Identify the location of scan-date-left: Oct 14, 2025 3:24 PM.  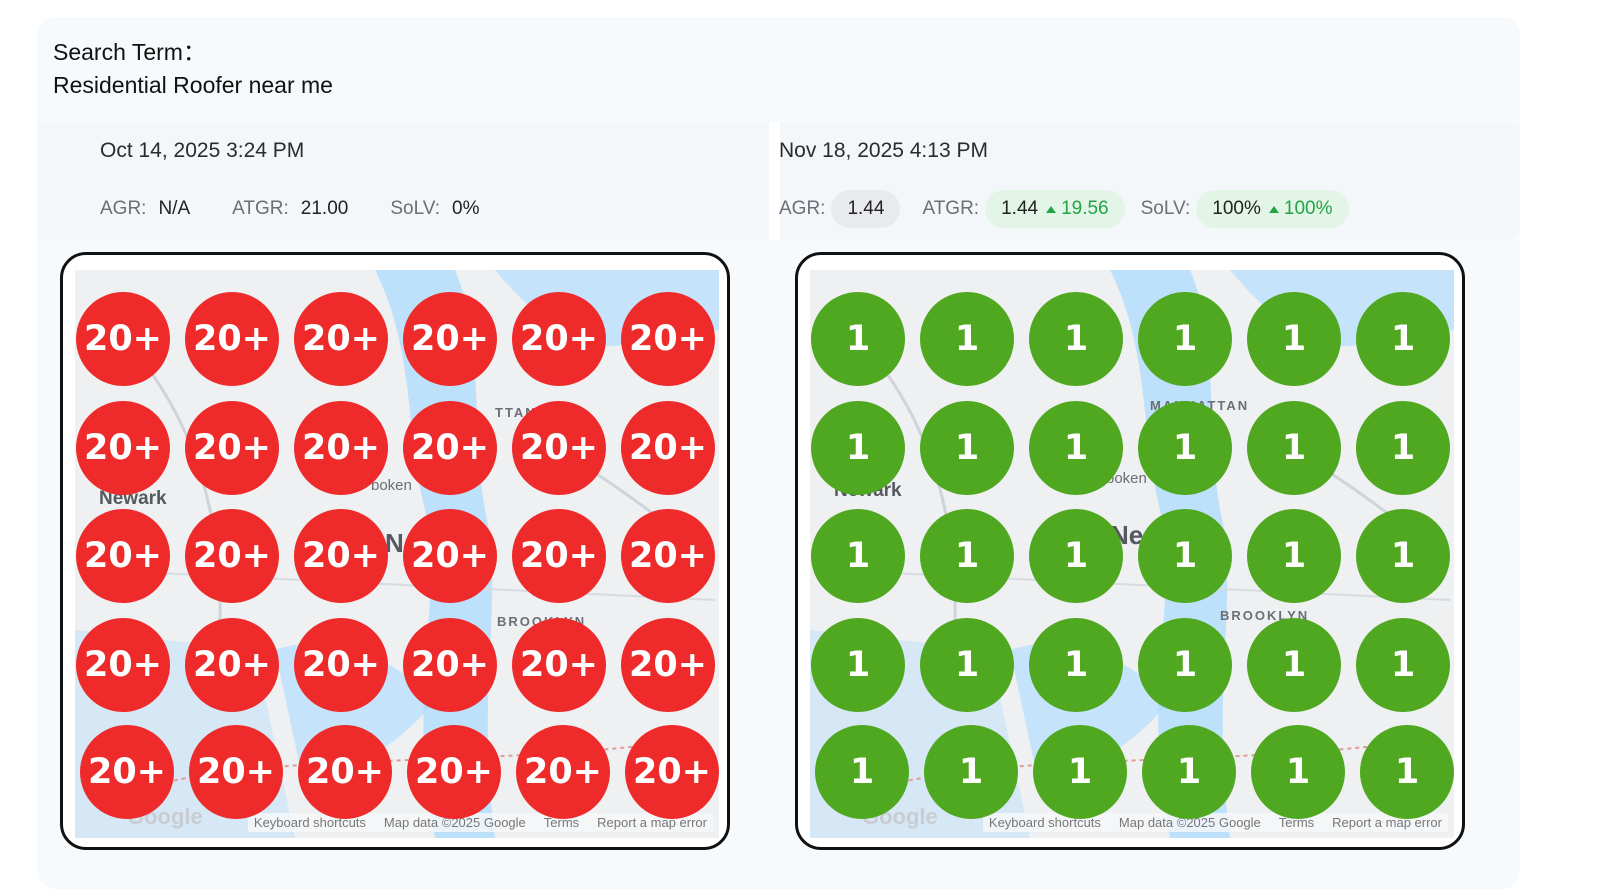
(202, 150).